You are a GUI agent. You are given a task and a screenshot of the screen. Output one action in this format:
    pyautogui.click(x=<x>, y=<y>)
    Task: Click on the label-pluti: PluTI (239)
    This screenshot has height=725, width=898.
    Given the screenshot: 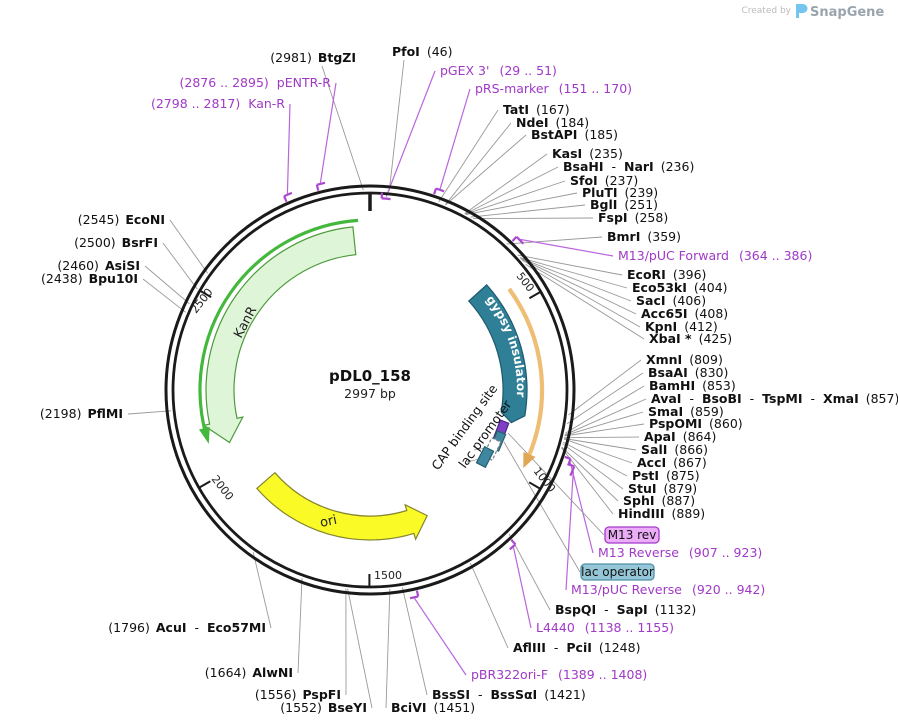 What is the action you would take?
    pyautogui.click(x=620, y=192)
    